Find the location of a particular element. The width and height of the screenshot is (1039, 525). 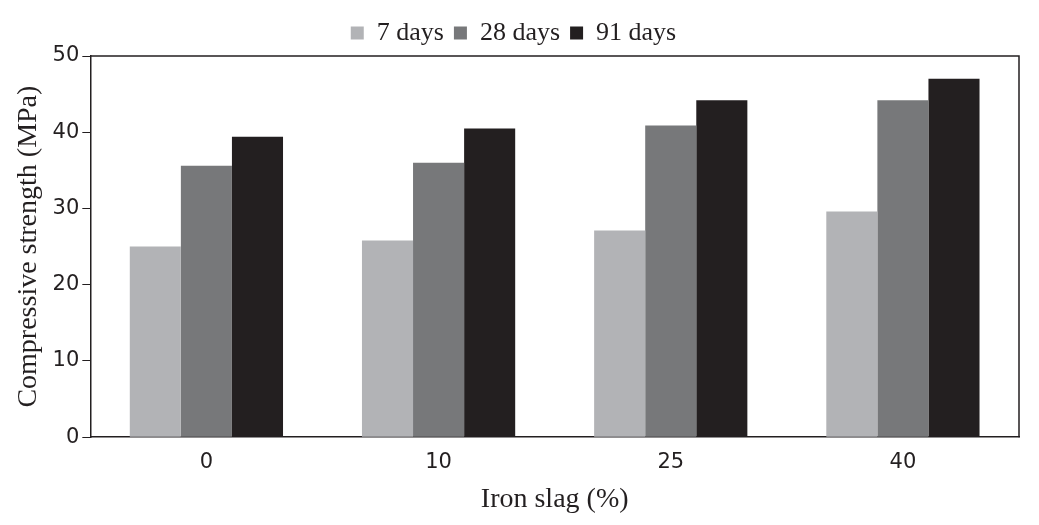

y-tick-label: 50 is located at coordinates (66, 54).